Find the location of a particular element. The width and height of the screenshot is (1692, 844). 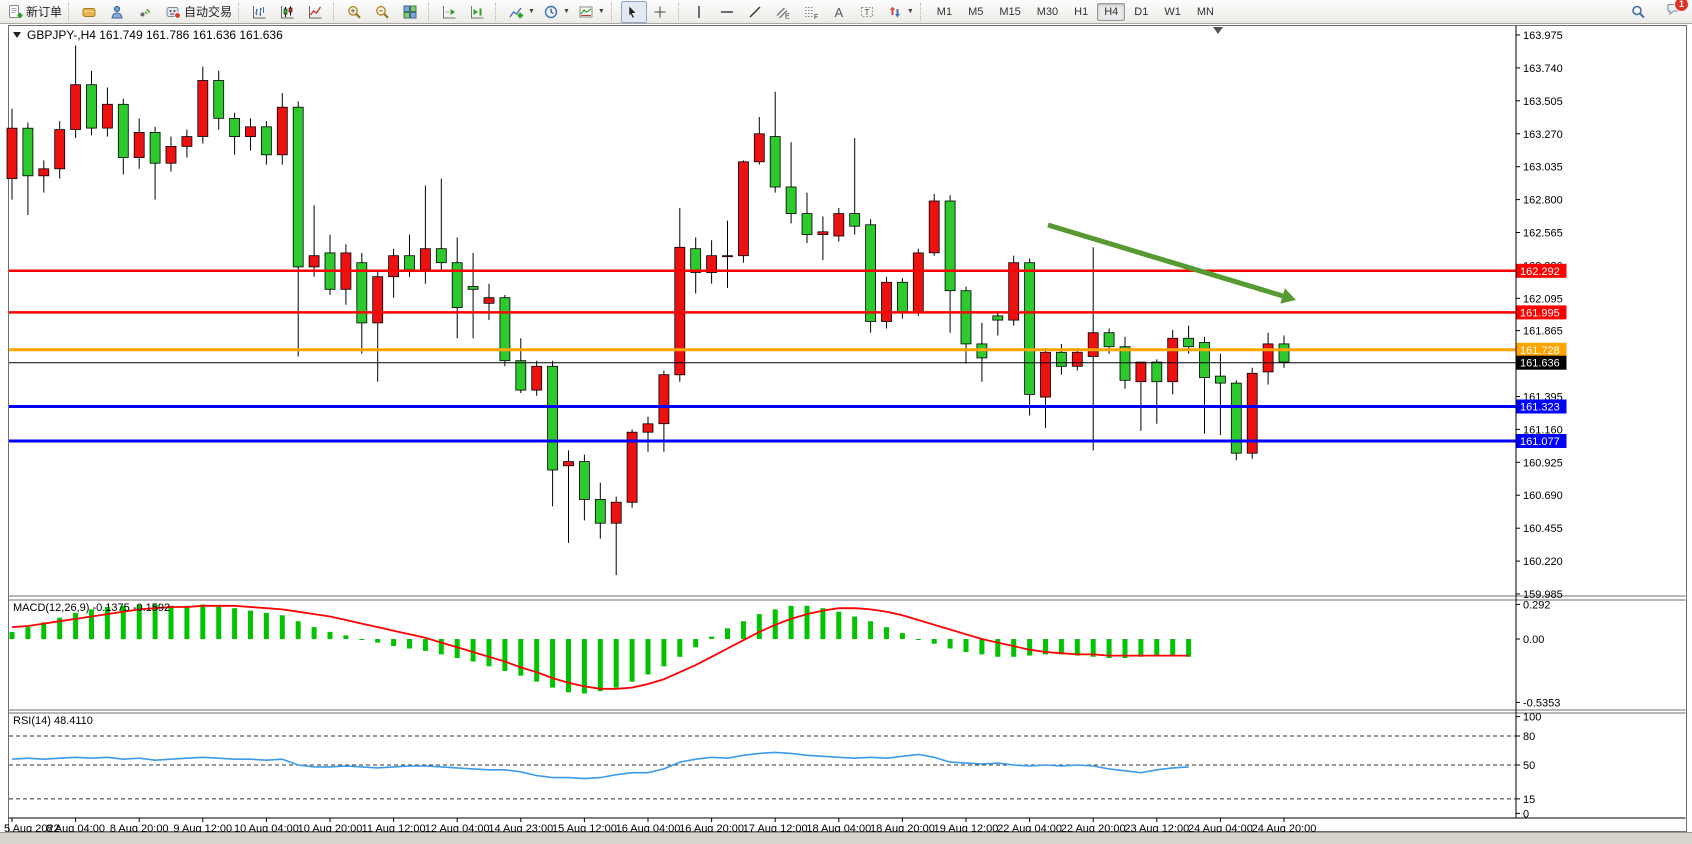

text-label-button: T is located at coordinates (869, 12).